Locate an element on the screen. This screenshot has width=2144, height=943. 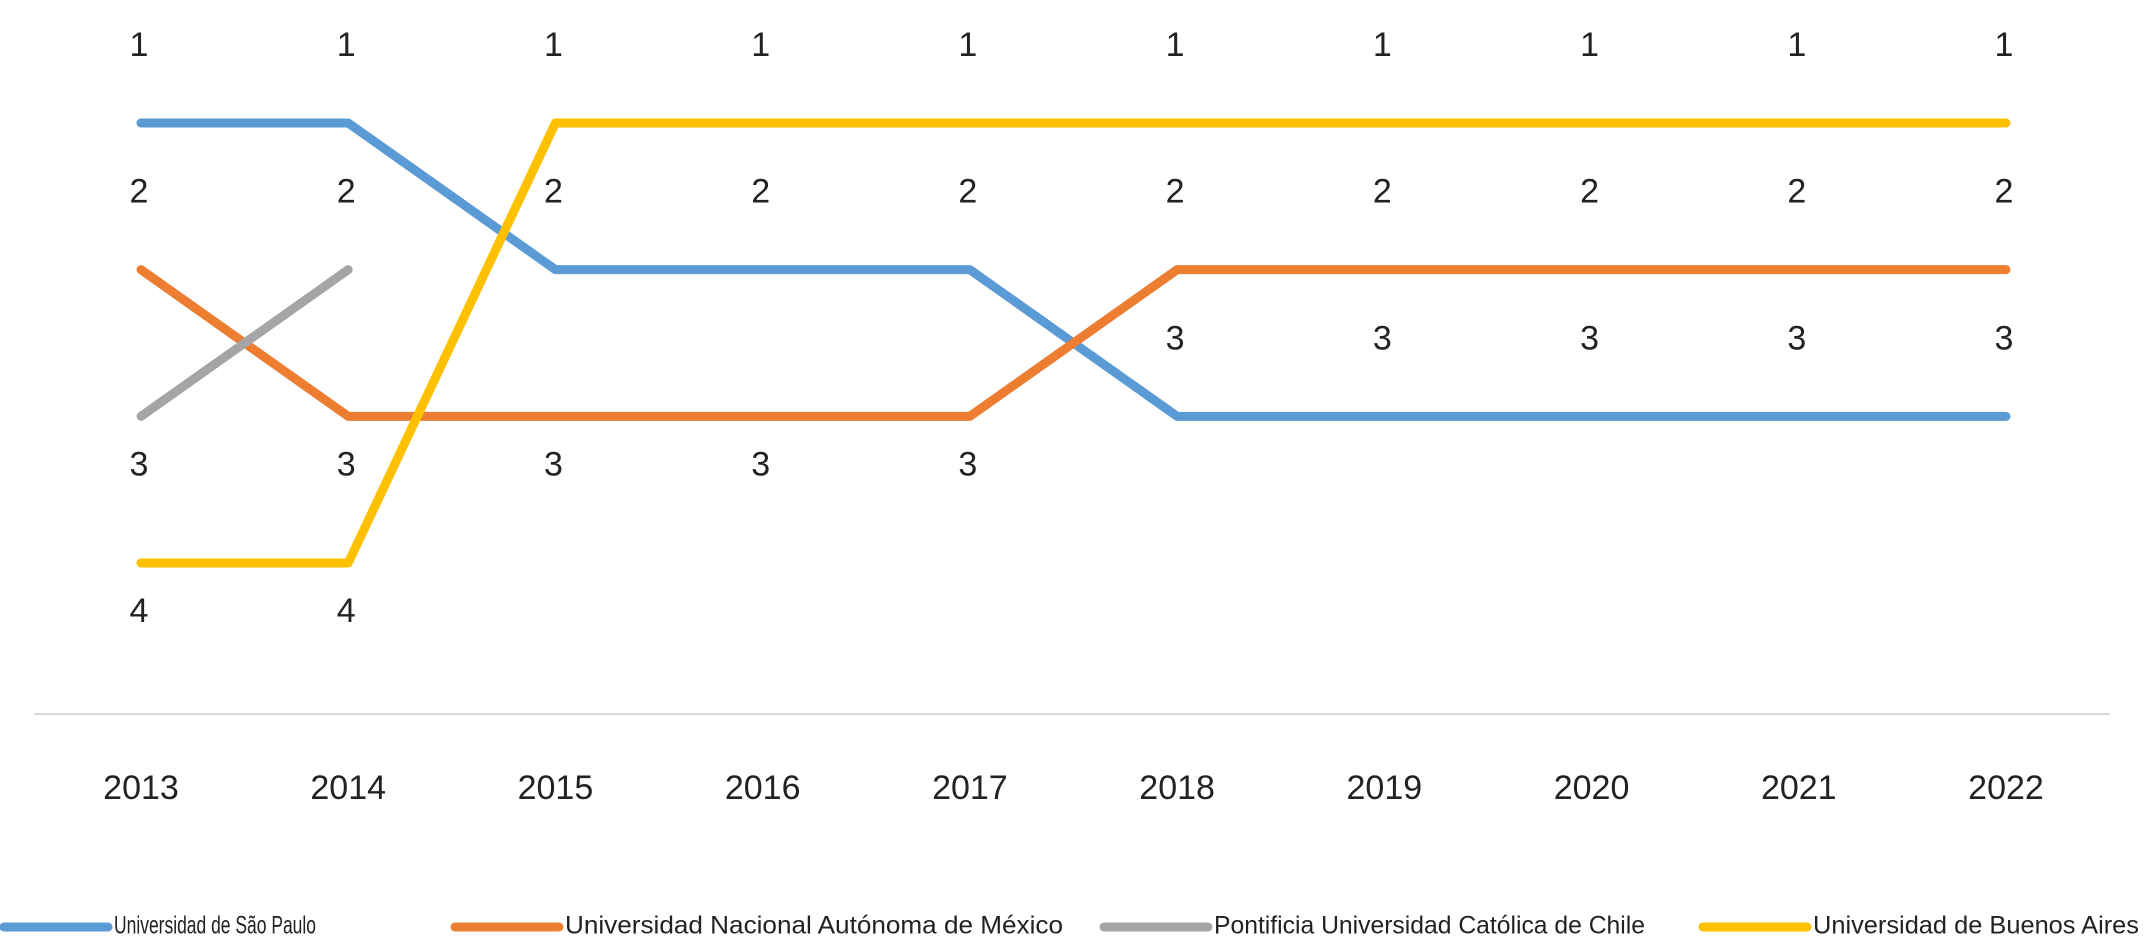
x-tick-label: 2021 is located at coordinates (1799, 788).